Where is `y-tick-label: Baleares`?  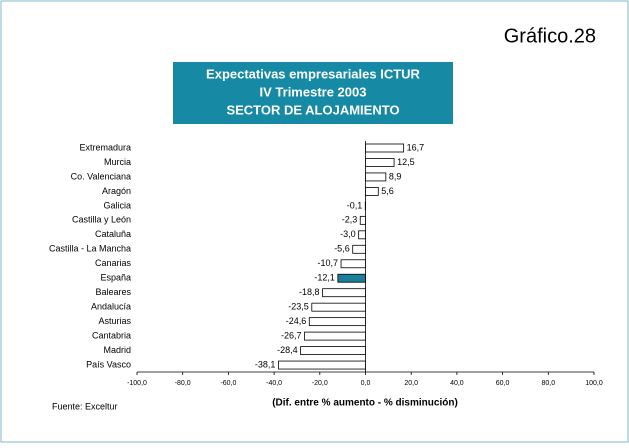
y-tick-label: Baleares is located at coordinates (113, 292).